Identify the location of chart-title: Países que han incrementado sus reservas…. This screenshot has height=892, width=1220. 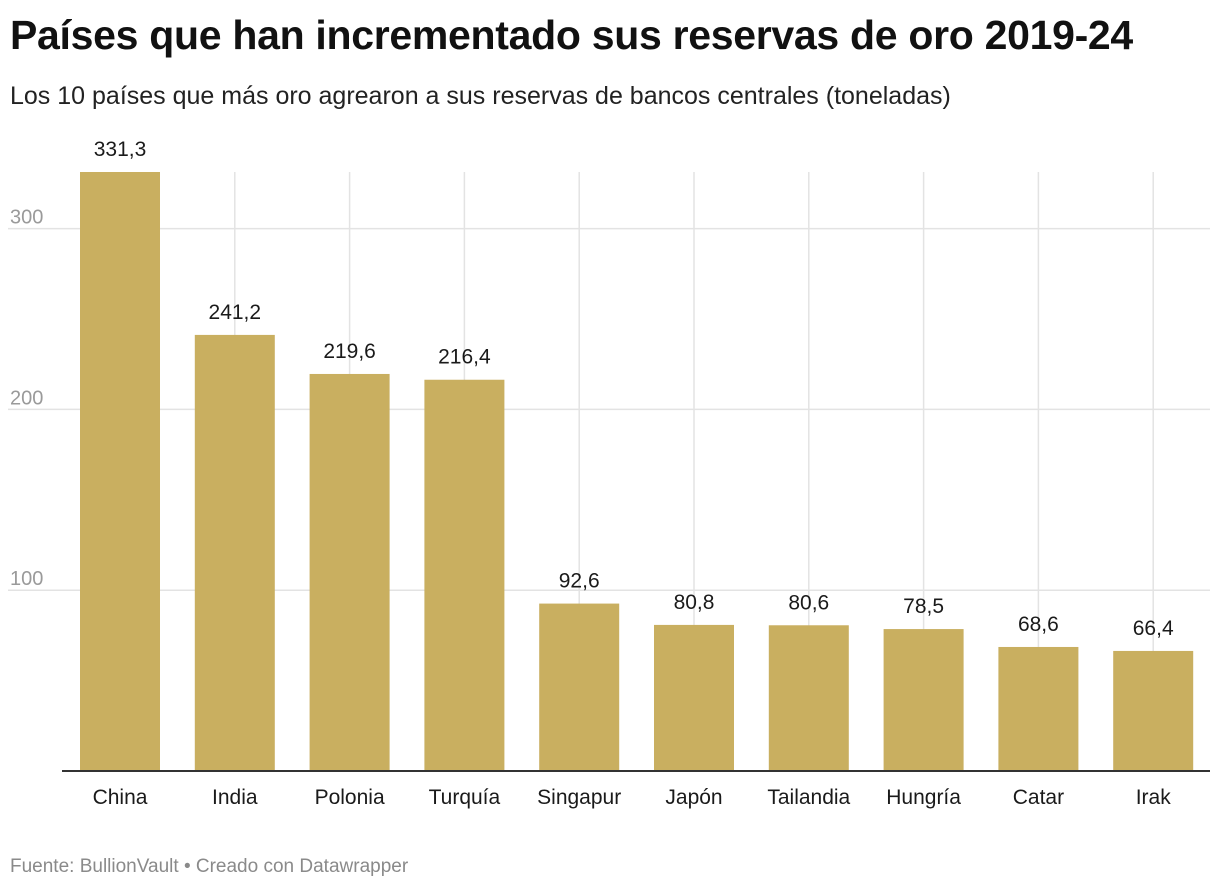
(571, 35).